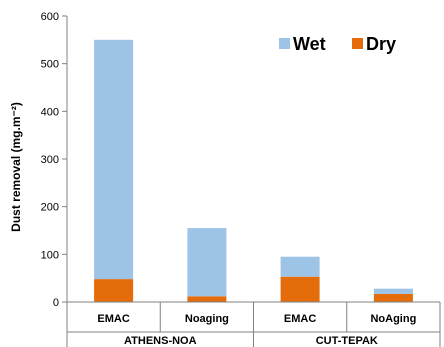  I want to click on y-tick-label: 300, so click(50, 160).